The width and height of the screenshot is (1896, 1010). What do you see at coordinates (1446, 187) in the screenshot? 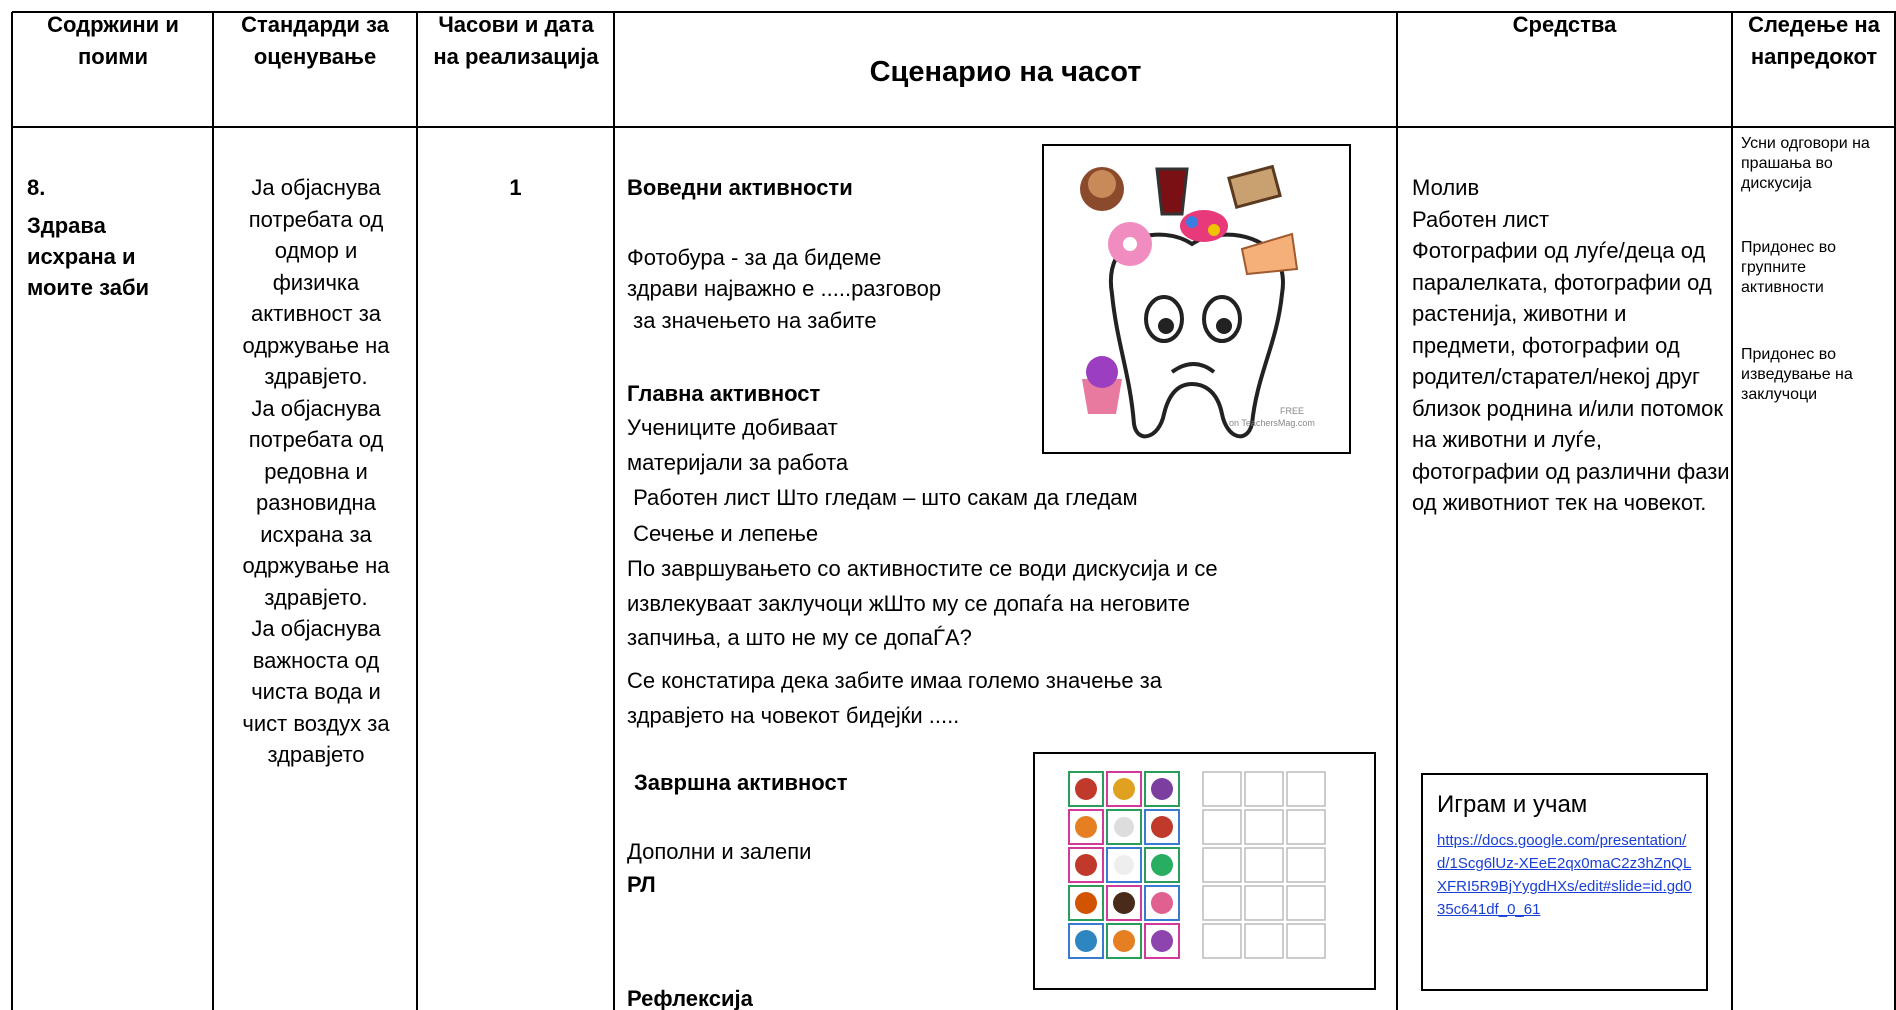
I see `resource: Молив` at bounding box center [1446, 187].